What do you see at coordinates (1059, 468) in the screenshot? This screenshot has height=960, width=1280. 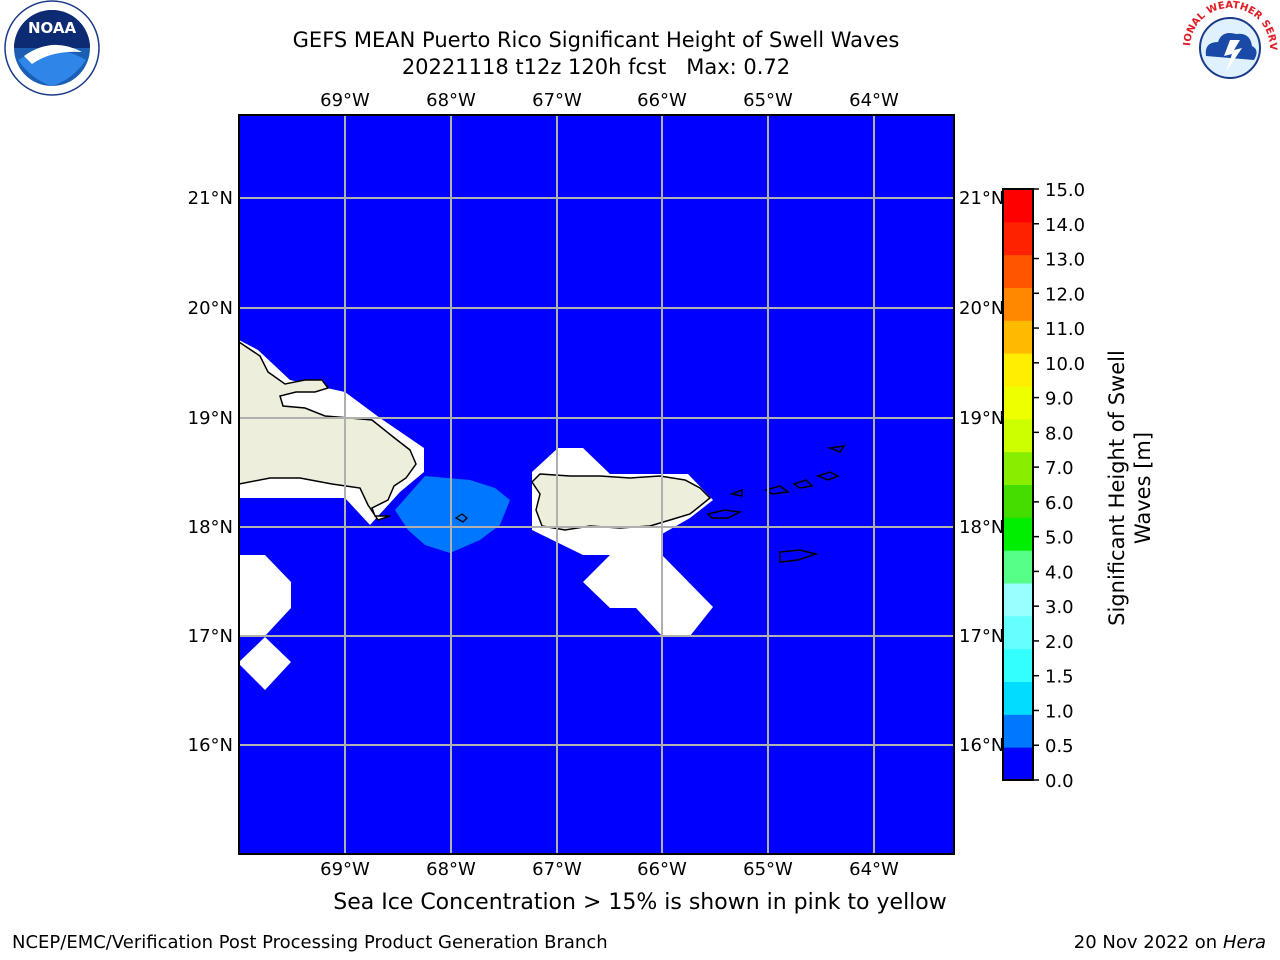 I see `colorbar-tick-label: 7.0` at bounding box center [1059, 468].